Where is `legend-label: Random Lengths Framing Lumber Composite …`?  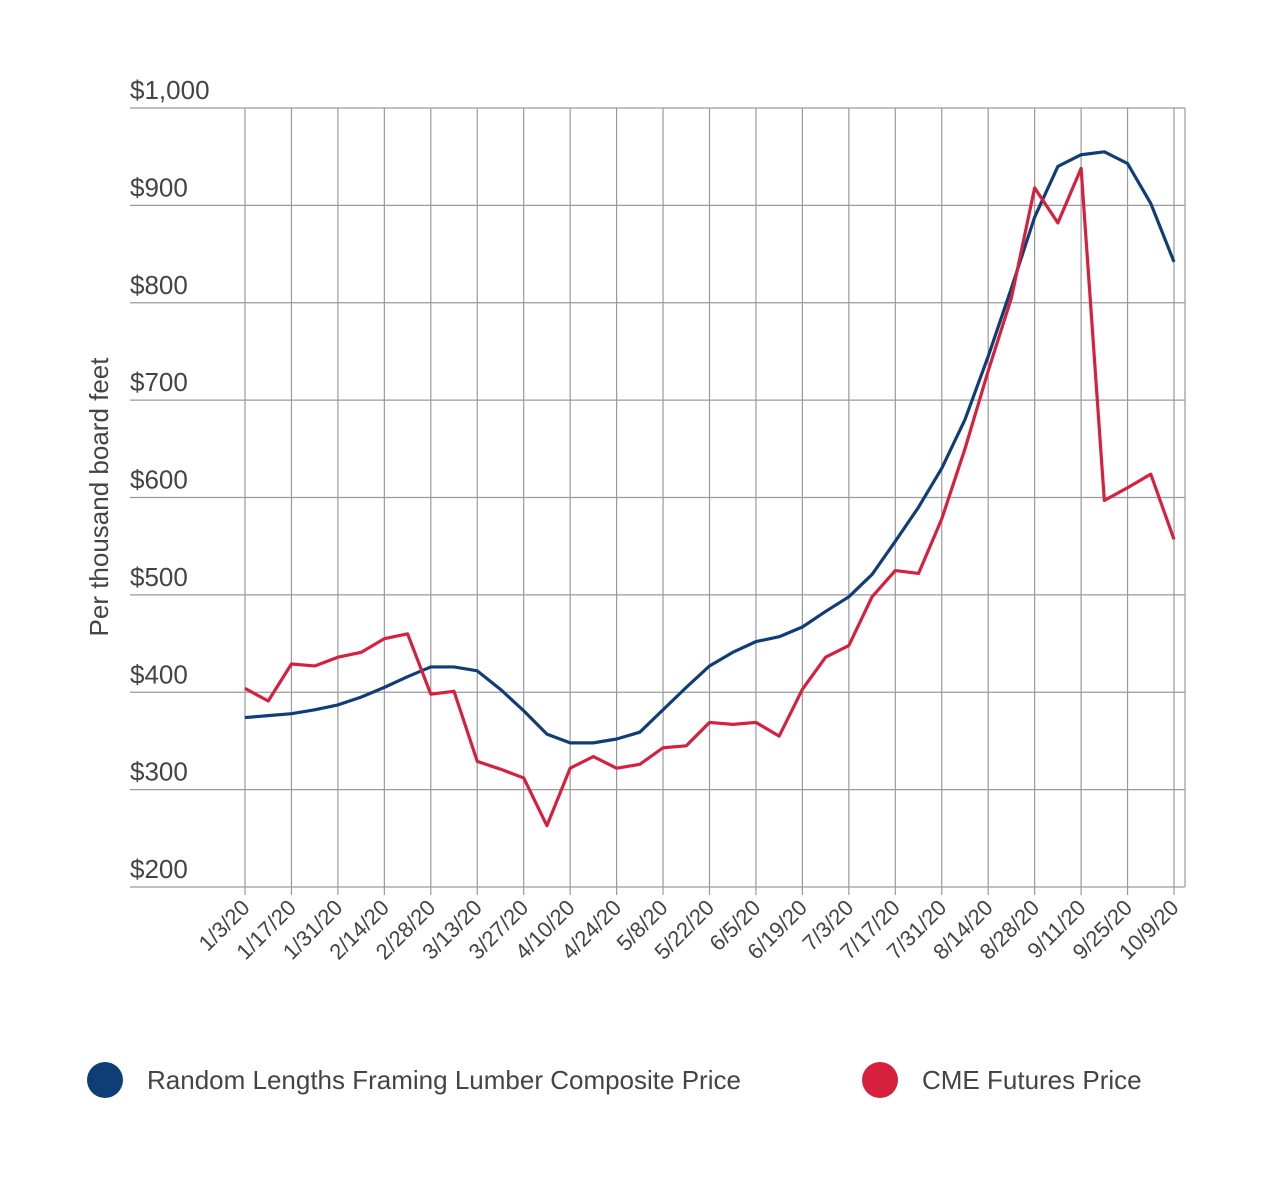
legend-label: Random Lengths Framing Lumber Composite … is located at coordinates (444, 1080).